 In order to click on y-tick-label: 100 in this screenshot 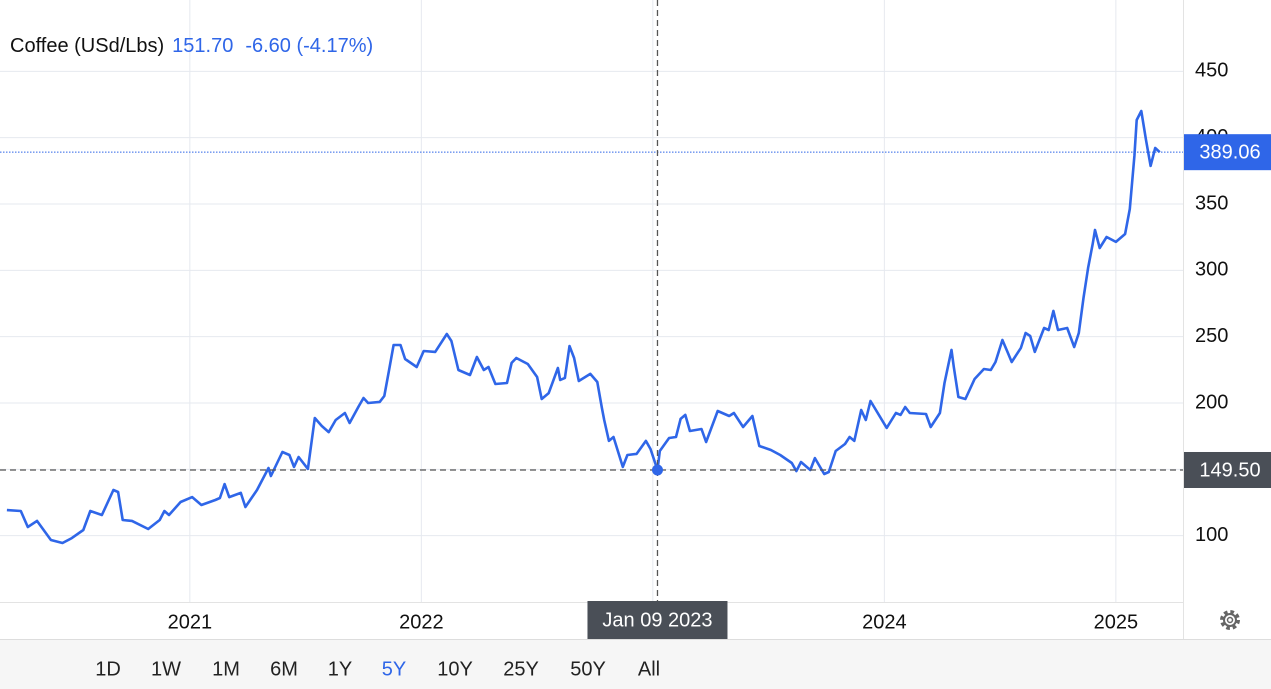, I will do `click(1211, 535)`.